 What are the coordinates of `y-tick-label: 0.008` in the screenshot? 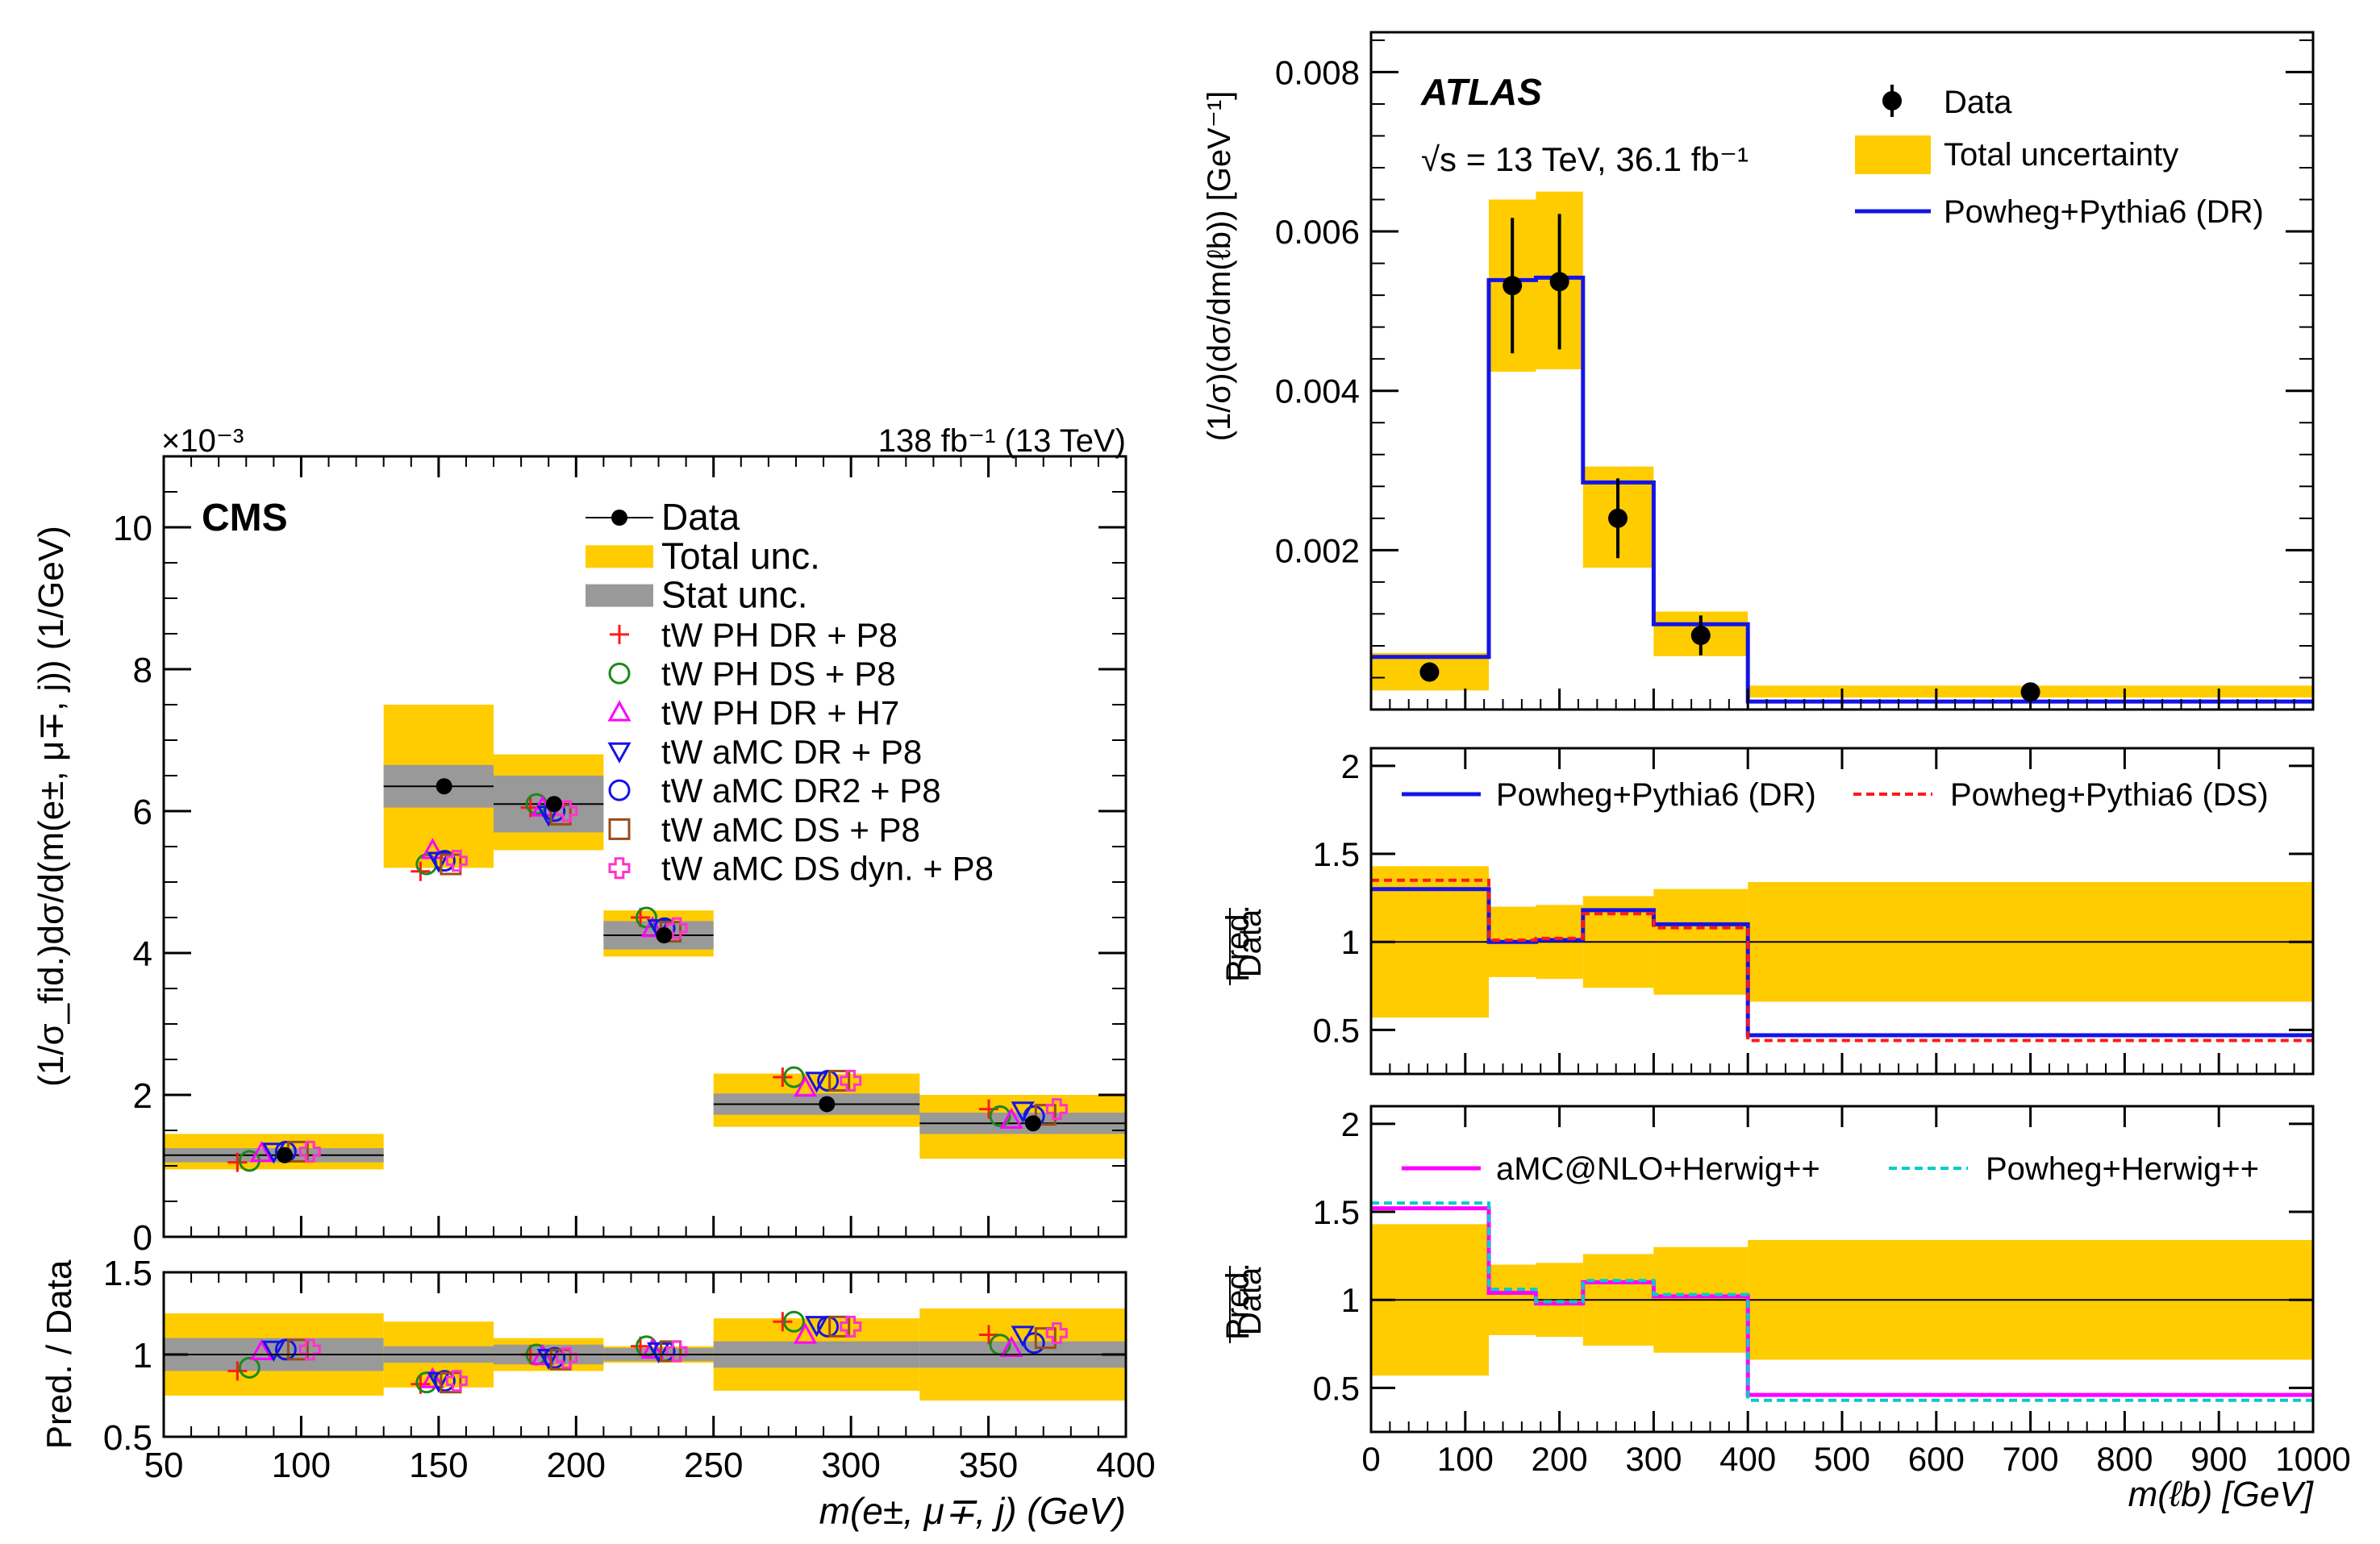 It's located at (1317, 72).